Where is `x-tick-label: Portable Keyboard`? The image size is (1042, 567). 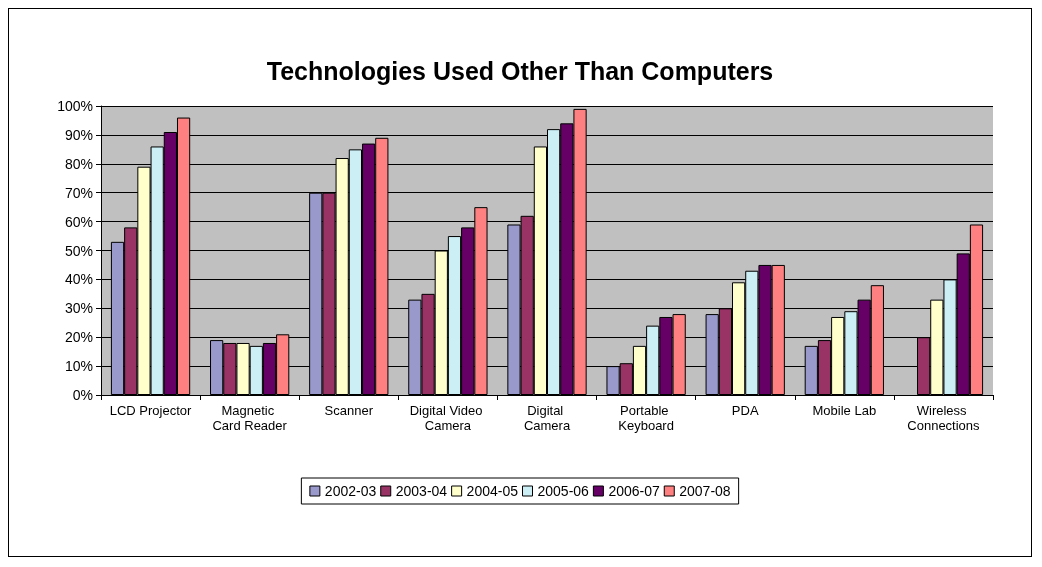
x-tick-label: Portable Keyboard is located at coordinates (646, 418).